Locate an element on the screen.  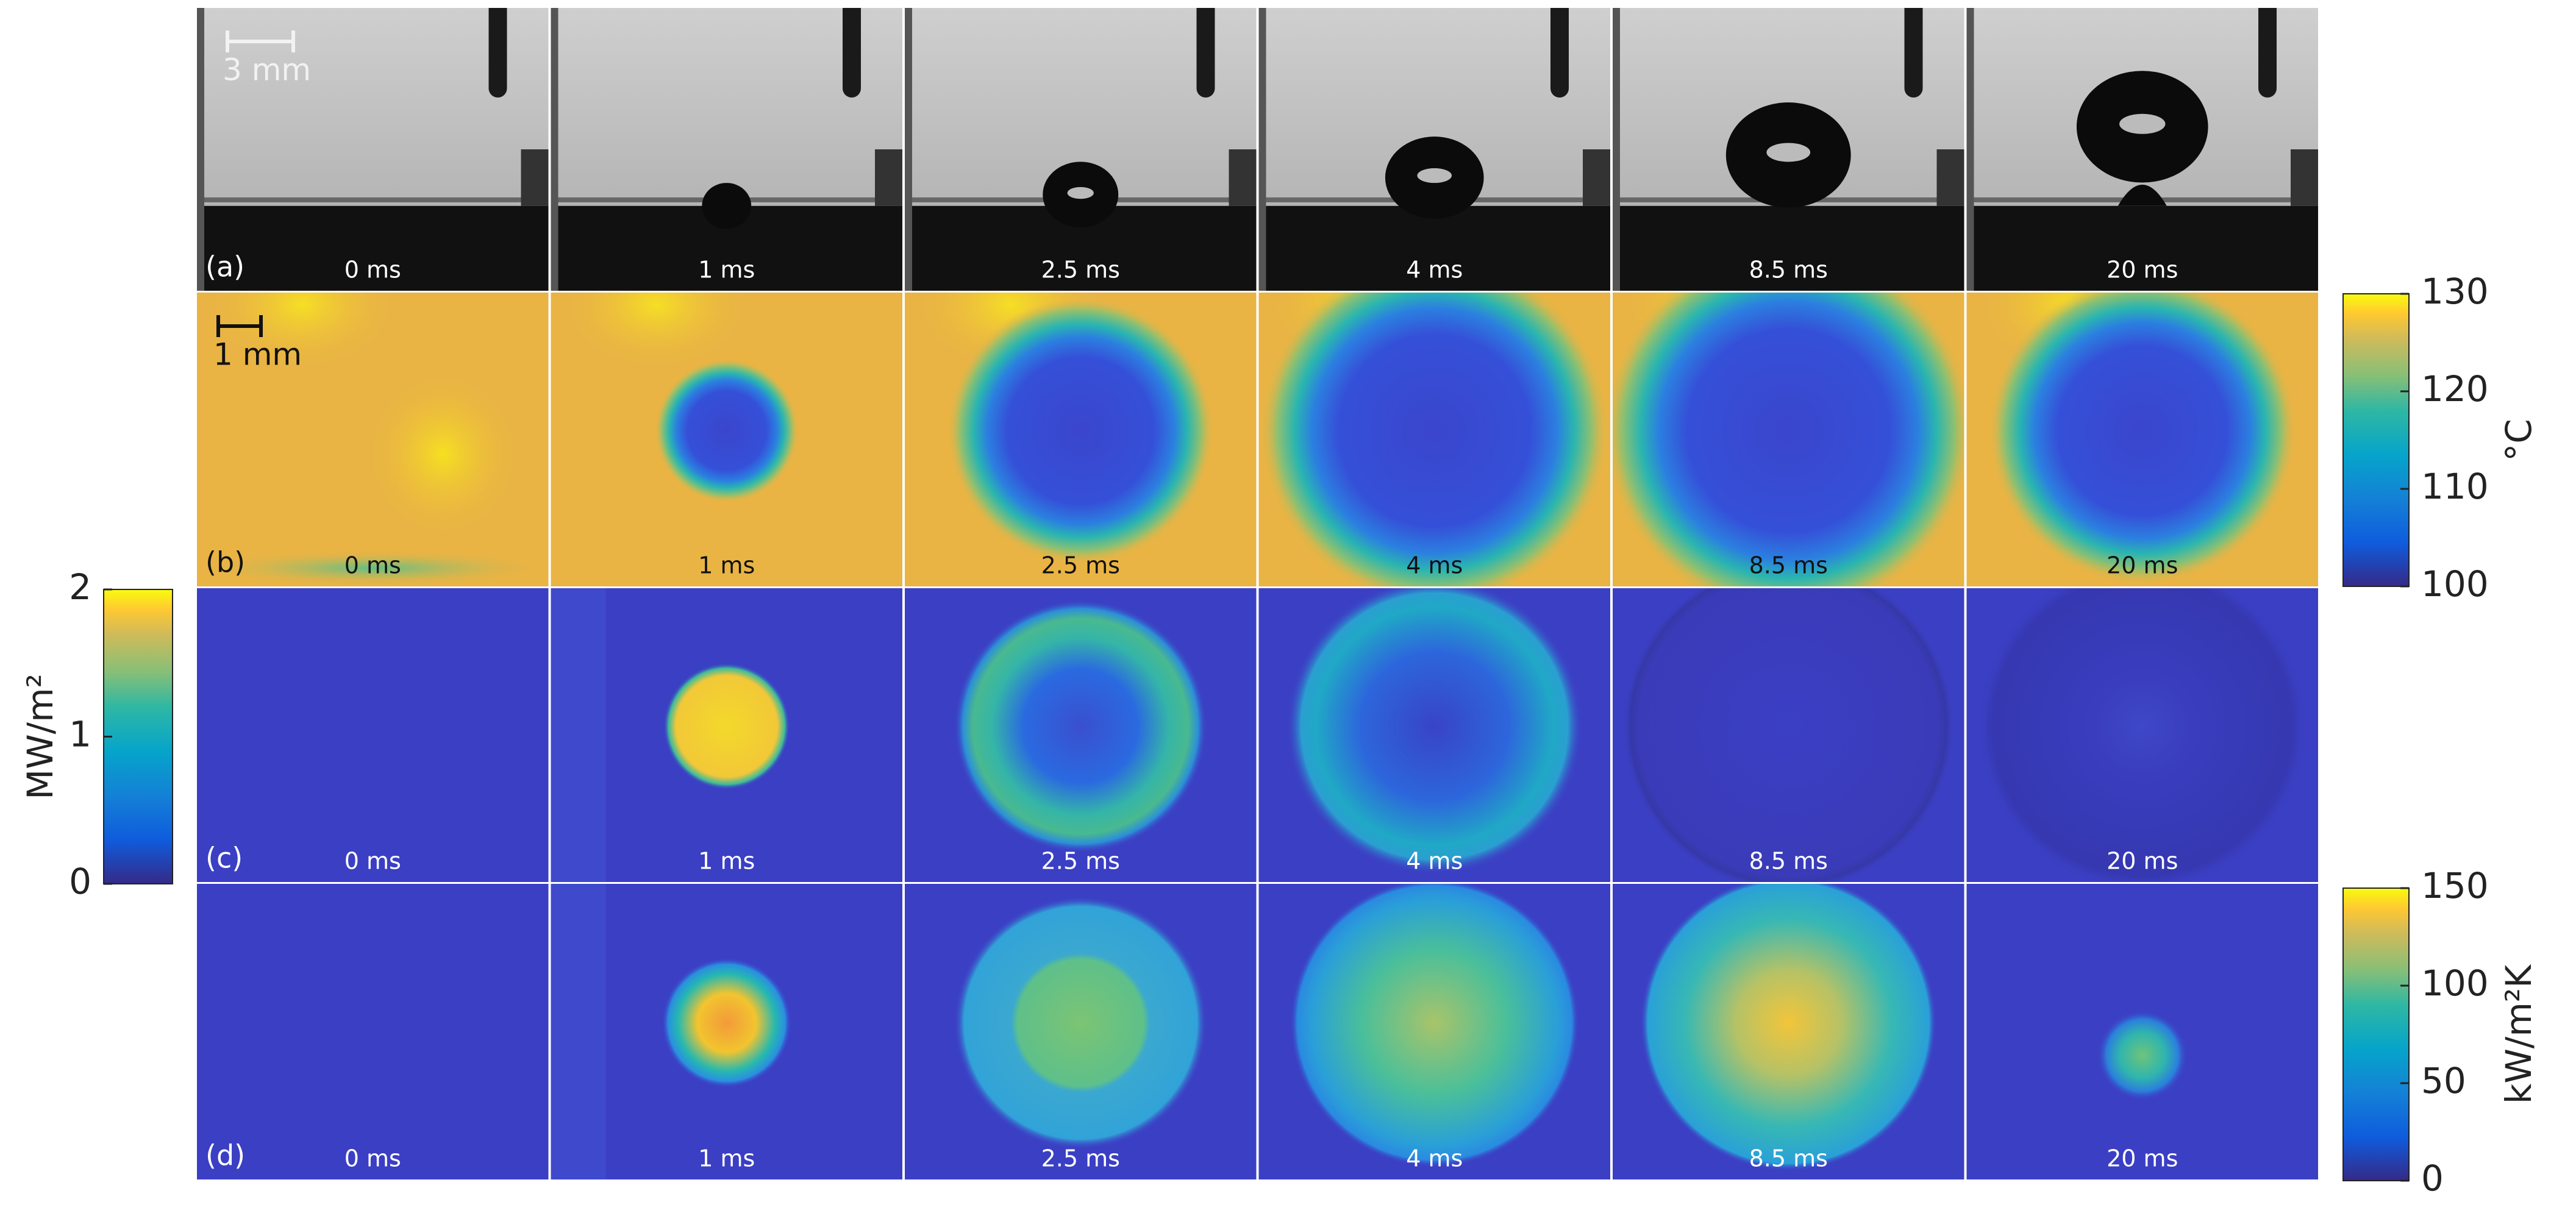
colorbar-tick-label: 130 is located at coordinates (2455, 291).